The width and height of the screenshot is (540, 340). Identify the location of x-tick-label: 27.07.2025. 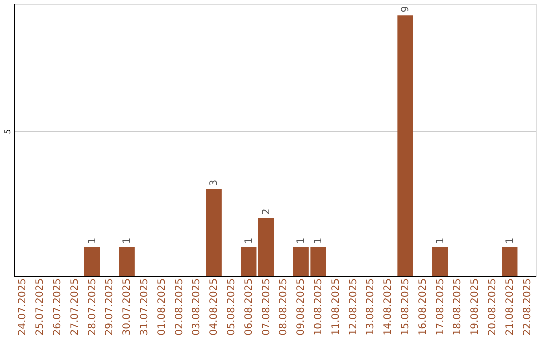
(75, 307).